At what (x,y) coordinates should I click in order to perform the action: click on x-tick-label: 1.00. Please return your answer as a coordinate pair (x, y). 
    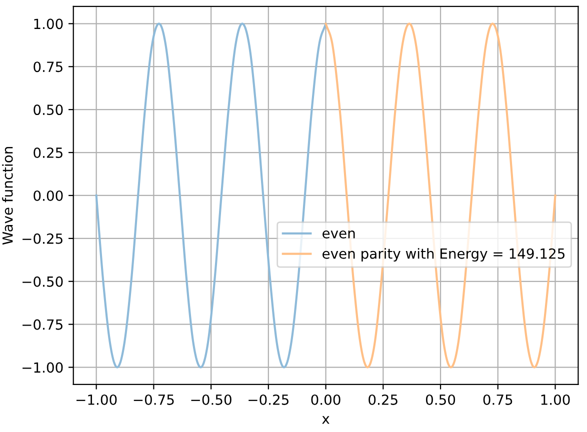
    Looking at the image, I should click on (555, 399).